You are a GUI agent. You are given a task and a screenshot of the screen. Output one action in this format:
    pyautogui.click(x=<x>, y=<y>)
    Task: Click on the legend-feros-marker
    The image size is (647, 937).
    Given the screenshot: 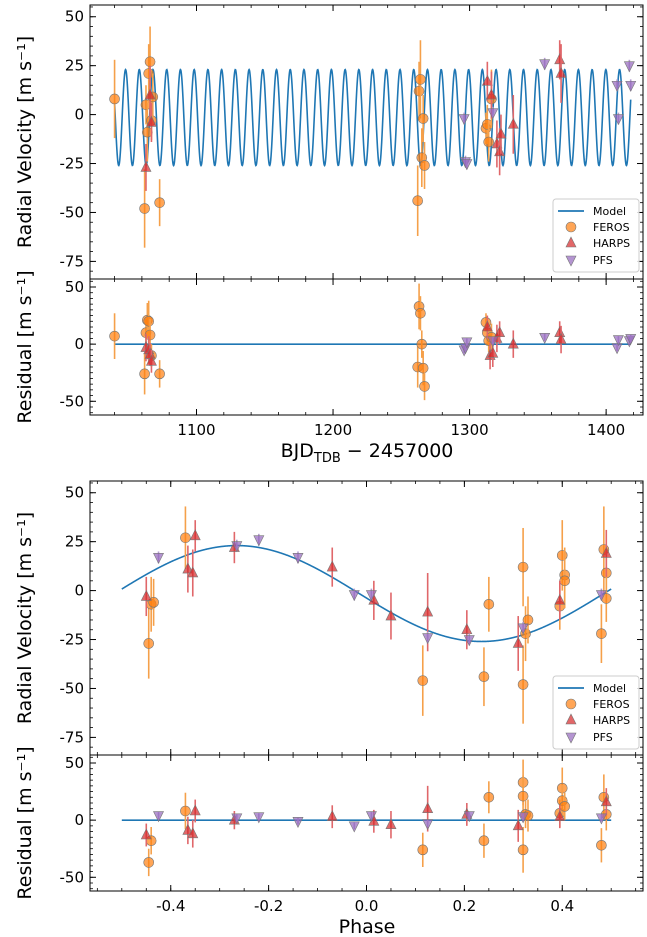 What is the action you would take?
    pyautogui.click(x=571, y=704)
    